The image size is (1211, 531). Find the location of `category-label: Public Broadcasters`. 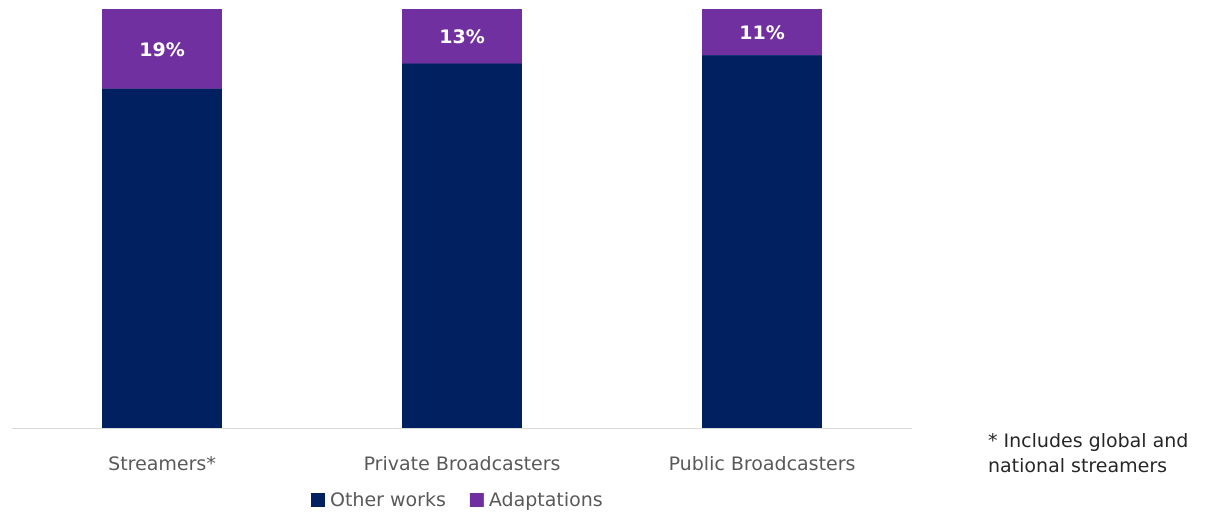

category-label: Public Broadcasters is located at coordinates (762, 464).